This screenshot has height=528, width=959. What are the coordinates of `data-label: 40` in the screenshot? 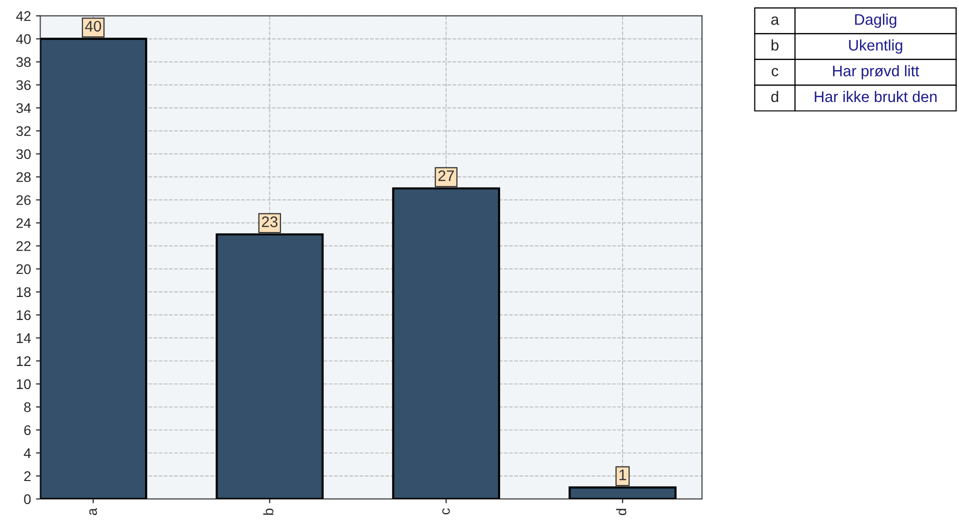 It's located at (93, 26).